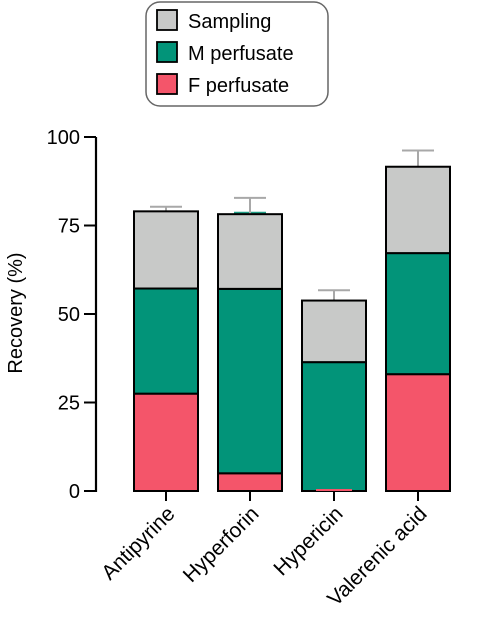  Describe the element at coordinates (74, 492) in the screenshot. I see `y-tick-label: 0` at that location.